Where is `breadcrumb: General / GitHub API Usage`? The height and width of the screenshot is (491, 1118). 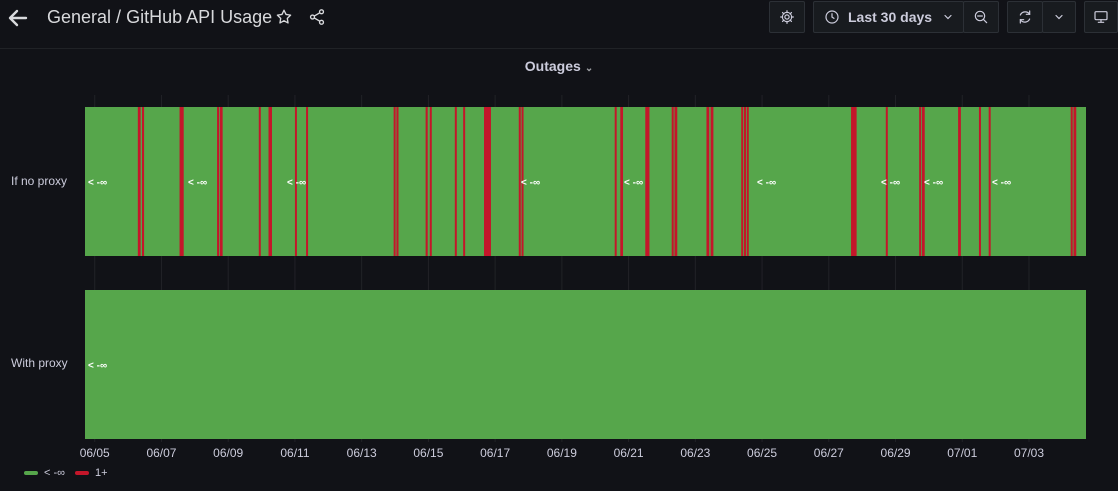
breadcrumb: General / GitHub API Usage is located at coordinates (159, 17).